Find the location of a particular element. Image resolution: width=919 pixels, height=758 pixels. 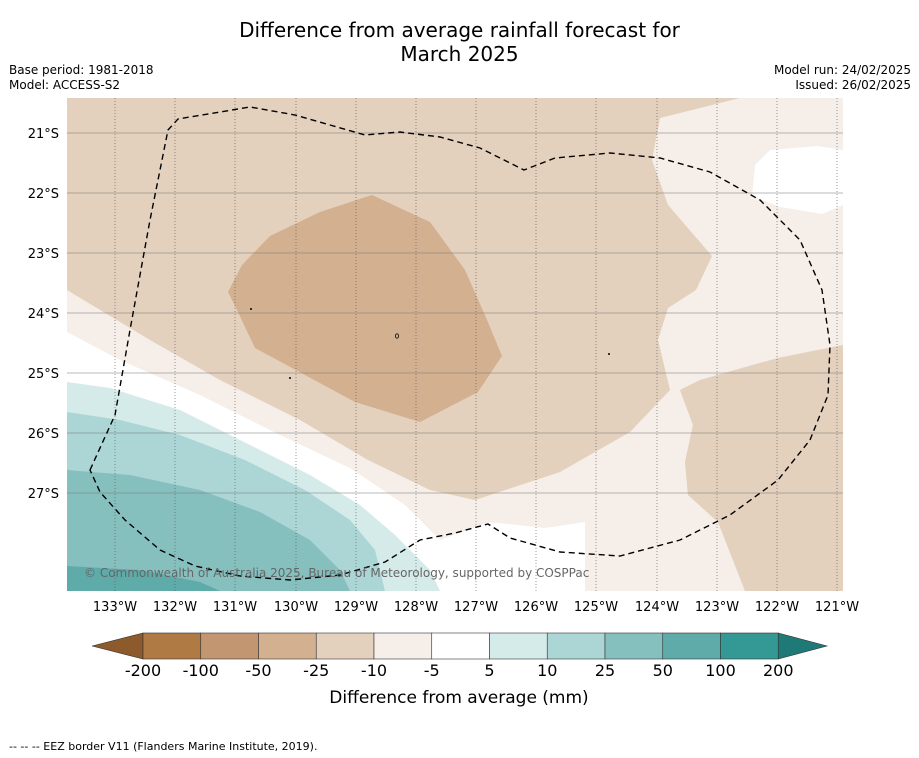

meta-left: Base period: 1981-2018 Model: ACCESS-S2 is located at coordinates (81, 78).